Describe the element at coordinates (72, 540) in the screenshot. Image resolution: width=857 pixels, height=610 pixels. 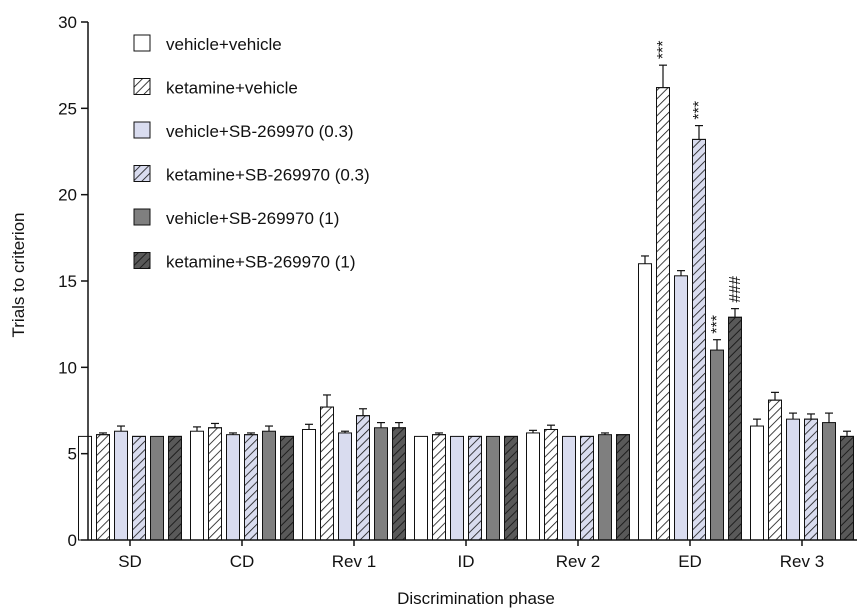
I see `y-tick-label-0: 0` at that location.